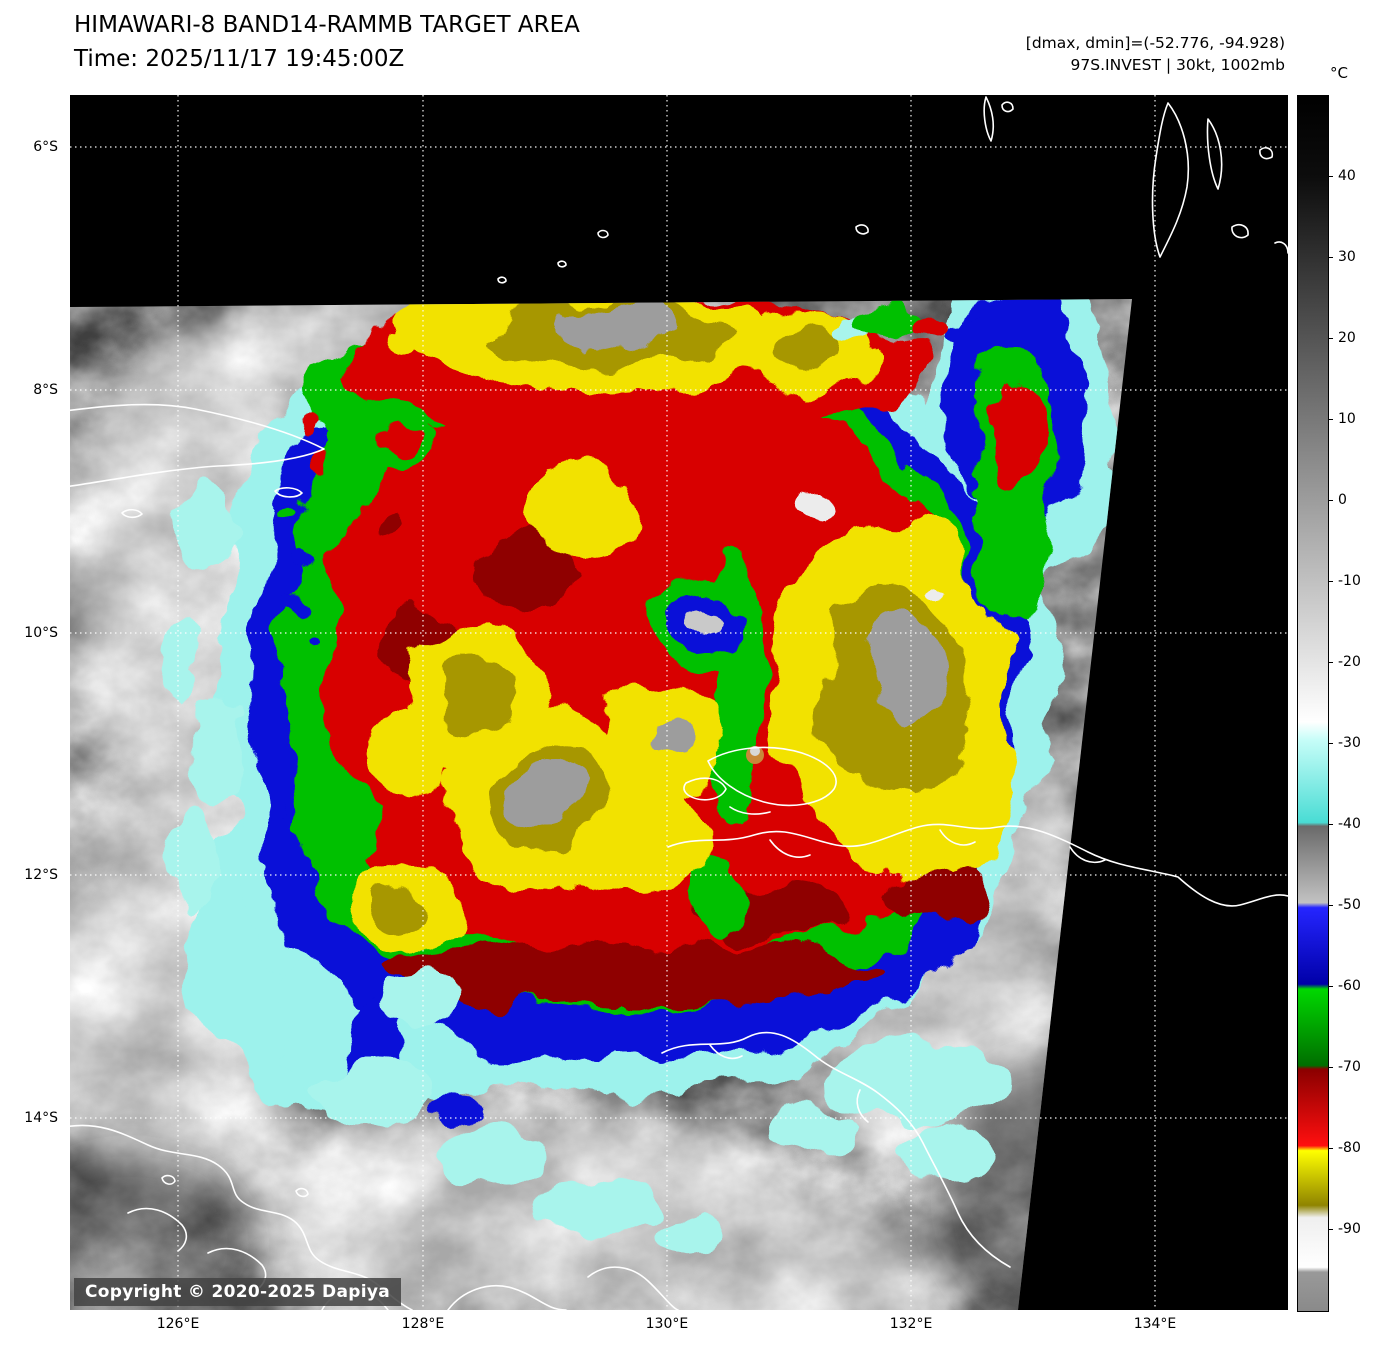 The width and height of the screenshot is (1388, 1359). What do you see at coordinates (237, 1292) in the screenshot?
I see `copyright-watermark: Copyright © 2020-2025 Dapiya` at bounding box center [237, 1292].